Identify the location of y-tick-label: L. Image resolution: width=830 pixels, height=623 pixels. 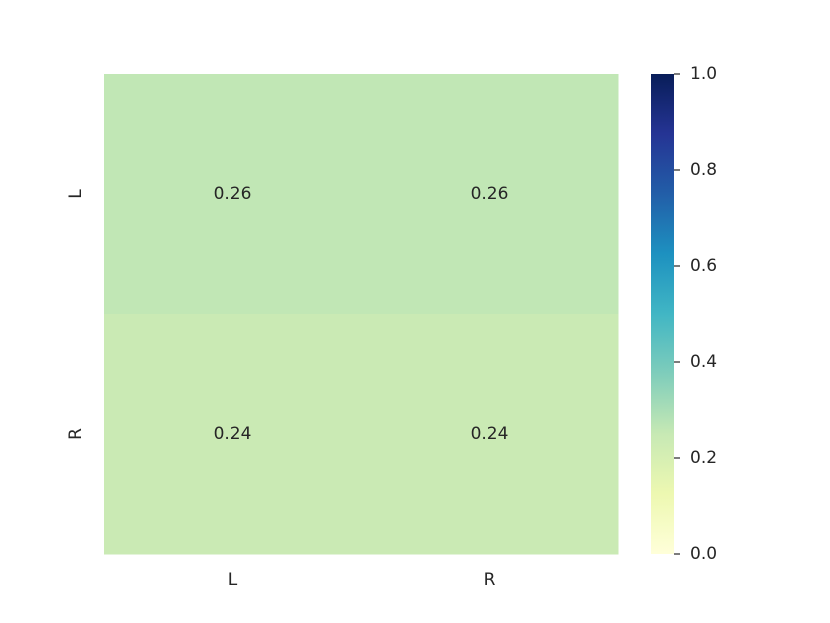
(76, 194).